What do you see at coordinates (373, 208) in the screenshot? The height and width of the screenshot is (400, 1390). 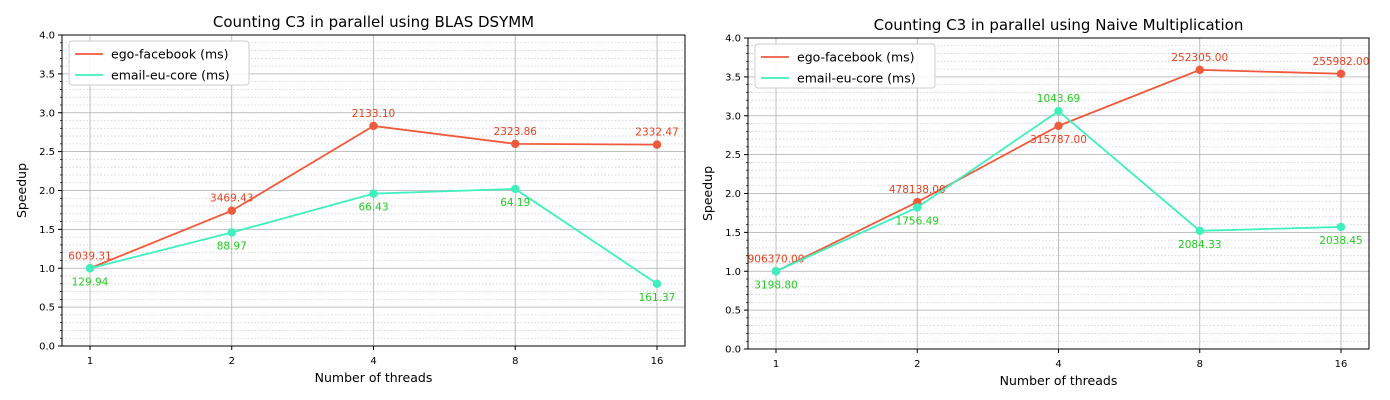 I see `data-label: 66.43` at bounding box center [373, 208].